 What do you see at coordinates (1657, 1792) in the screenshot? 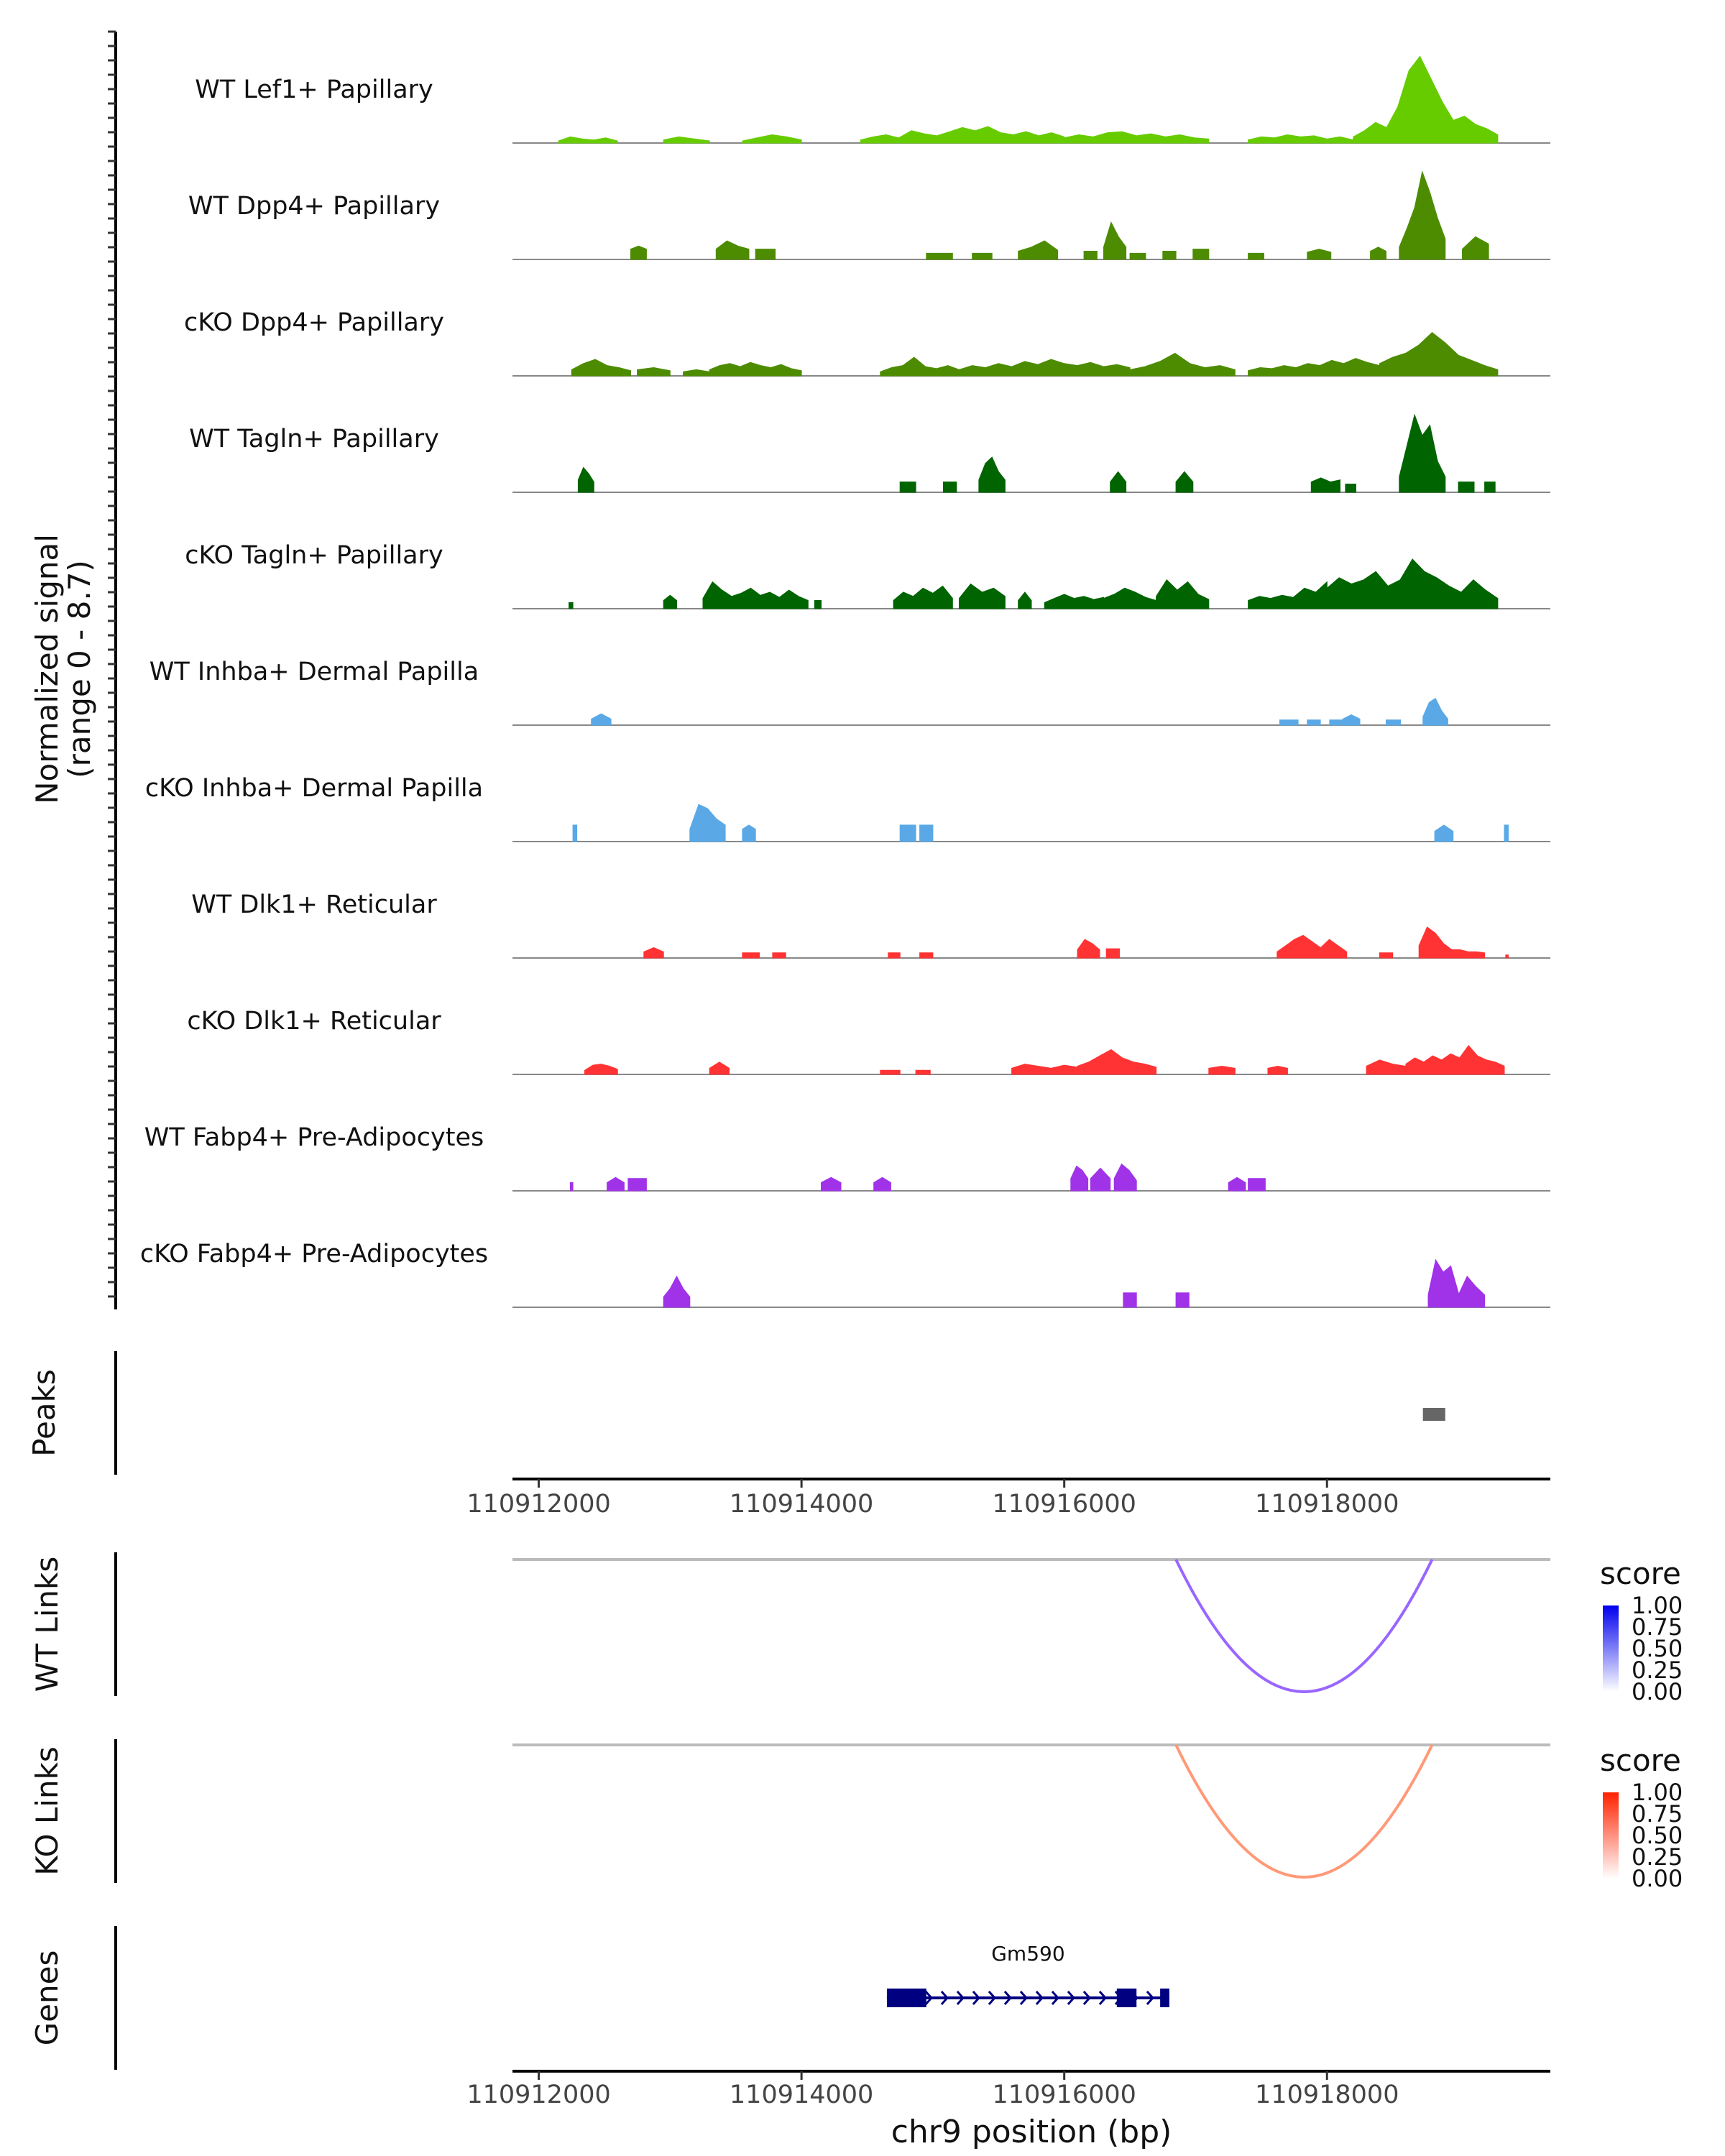
I see `legend-tick-label: 1.00` at bounding box center [1657, 1792].